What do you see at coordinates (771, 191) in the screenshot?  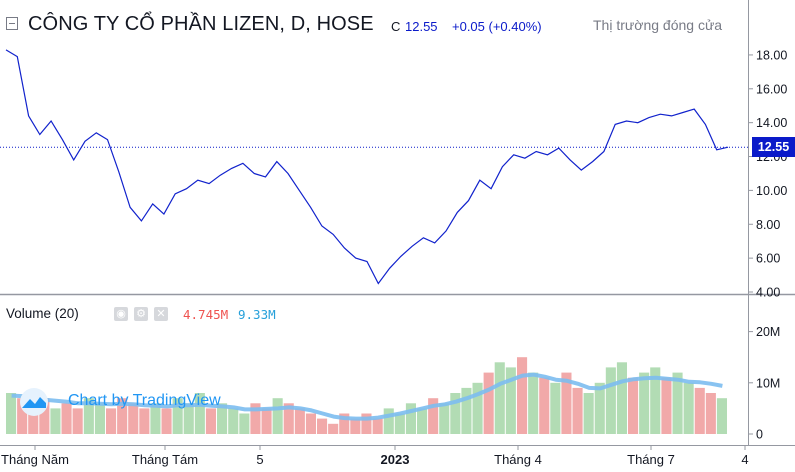 I see `price-tick-label: 10.00` at bounding box center [771, 191].